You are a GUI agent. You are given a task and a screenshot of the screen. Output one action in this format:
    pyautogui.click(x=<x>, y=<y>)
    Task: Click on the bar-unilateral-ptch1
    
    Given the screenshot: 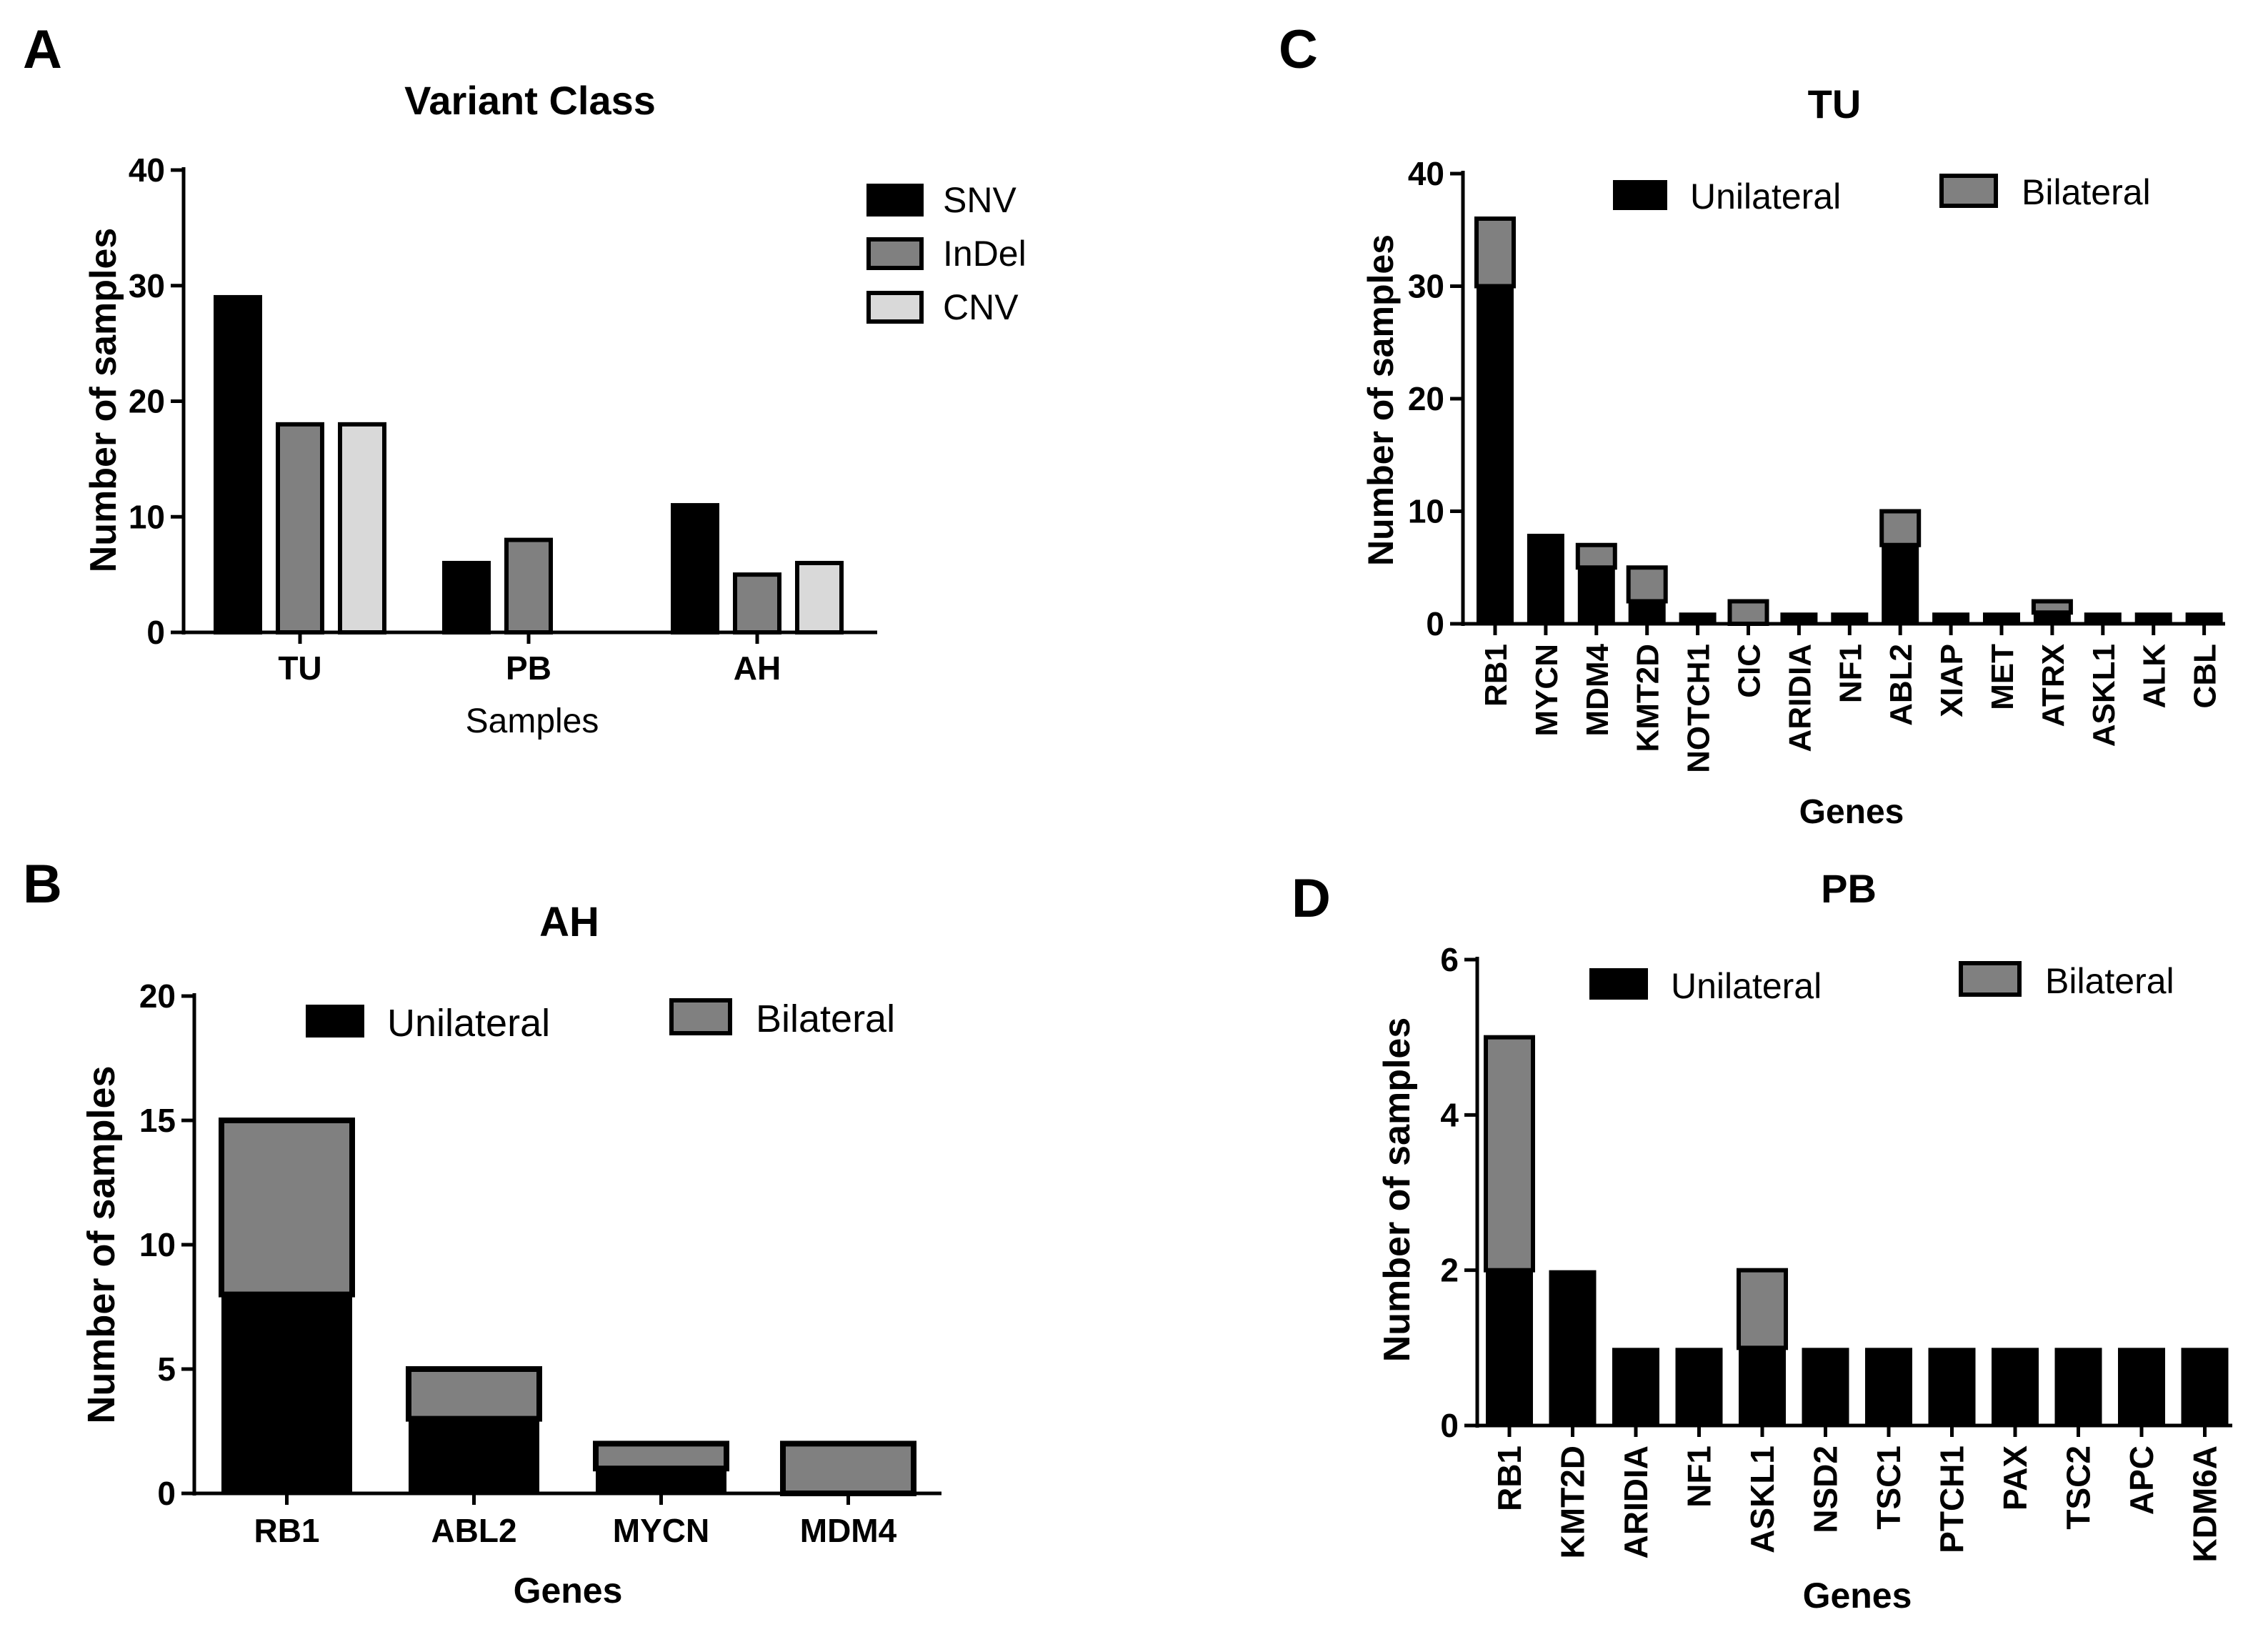 What is the action you would take?
    pyautogui.click(x=1952, y=1387)
    